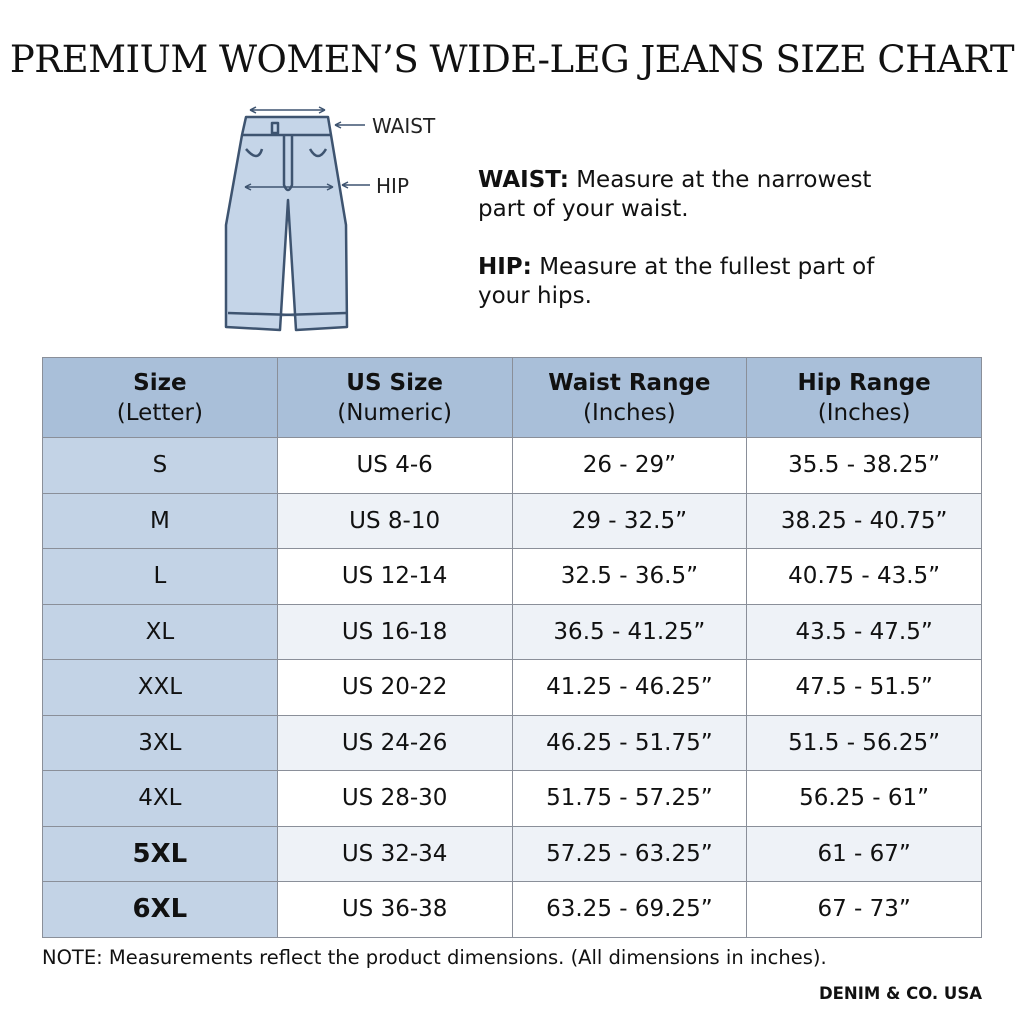 Image resolution: width=1024 pixels, height=1024 pixels. I want to click on table-cell: 3XL, so click(160, 742).